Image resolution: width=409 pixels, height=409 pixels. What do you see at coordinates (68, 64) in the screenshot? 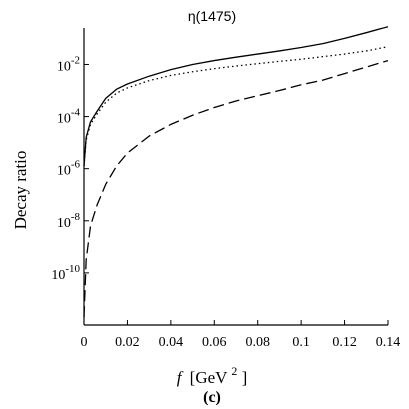
I see `y-tick-label: 10⁻²` at bounding box center [68, 64].